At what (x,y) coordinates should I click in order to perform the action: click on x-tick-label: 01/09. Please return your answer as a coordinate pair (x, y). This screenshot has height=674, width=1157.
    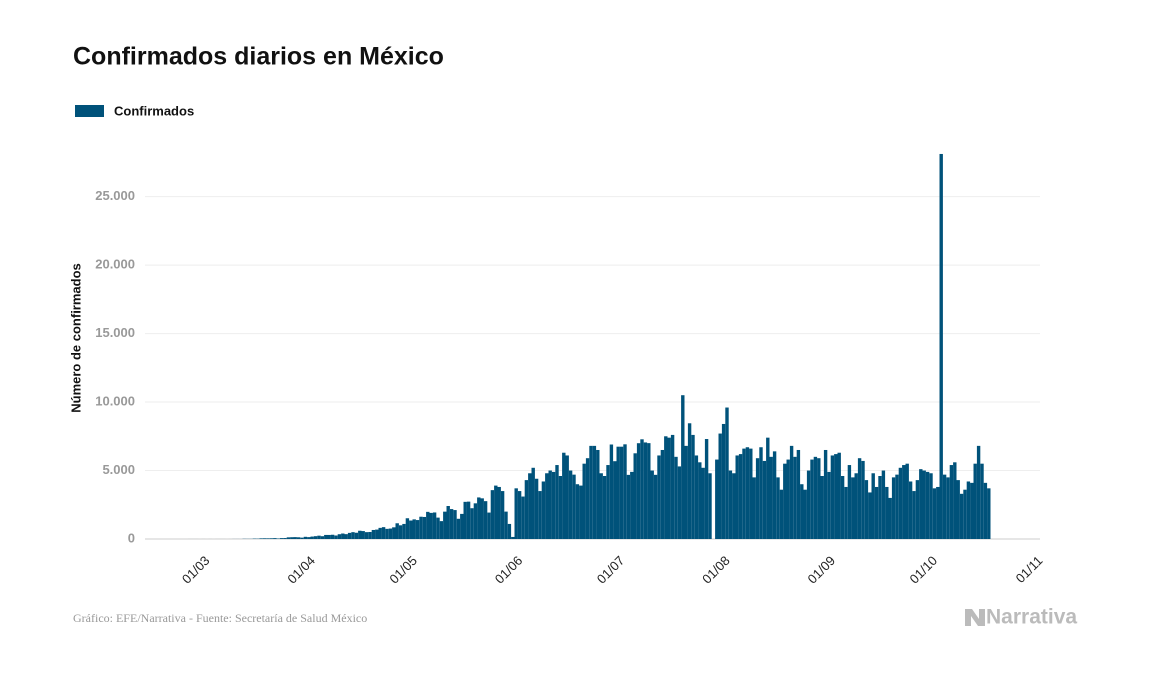
    Looking at the image, I should click on (822, 570).